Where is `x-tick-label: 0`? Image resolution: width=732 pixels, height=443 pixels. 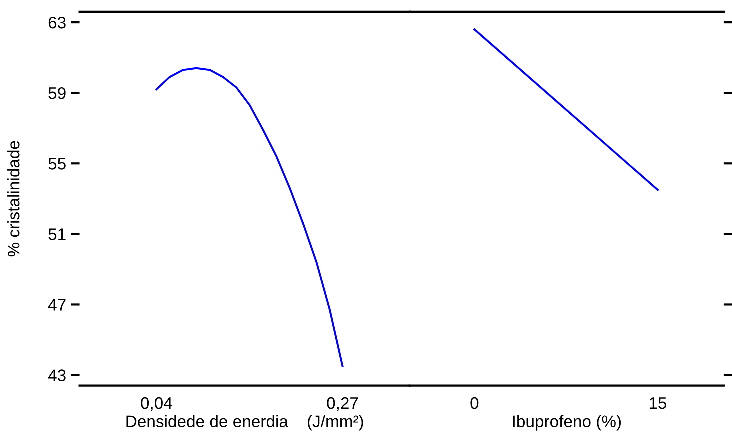 x-tick-label: 0 is located at coordinates (474, 403).